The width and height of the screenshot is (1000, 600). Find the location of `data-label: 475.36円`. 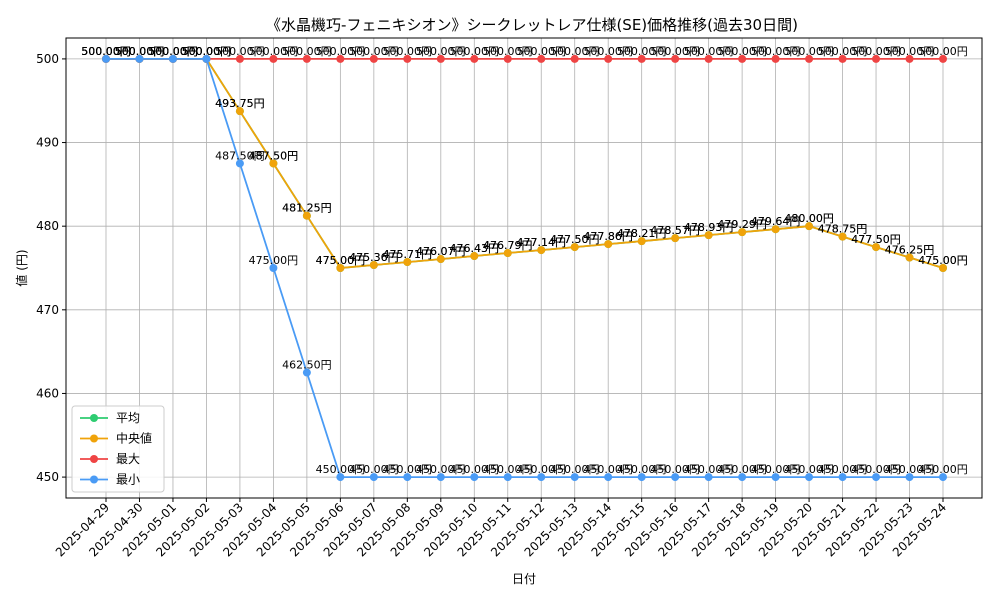

data-label: 475.36円 is located at coordinates (374, 257).